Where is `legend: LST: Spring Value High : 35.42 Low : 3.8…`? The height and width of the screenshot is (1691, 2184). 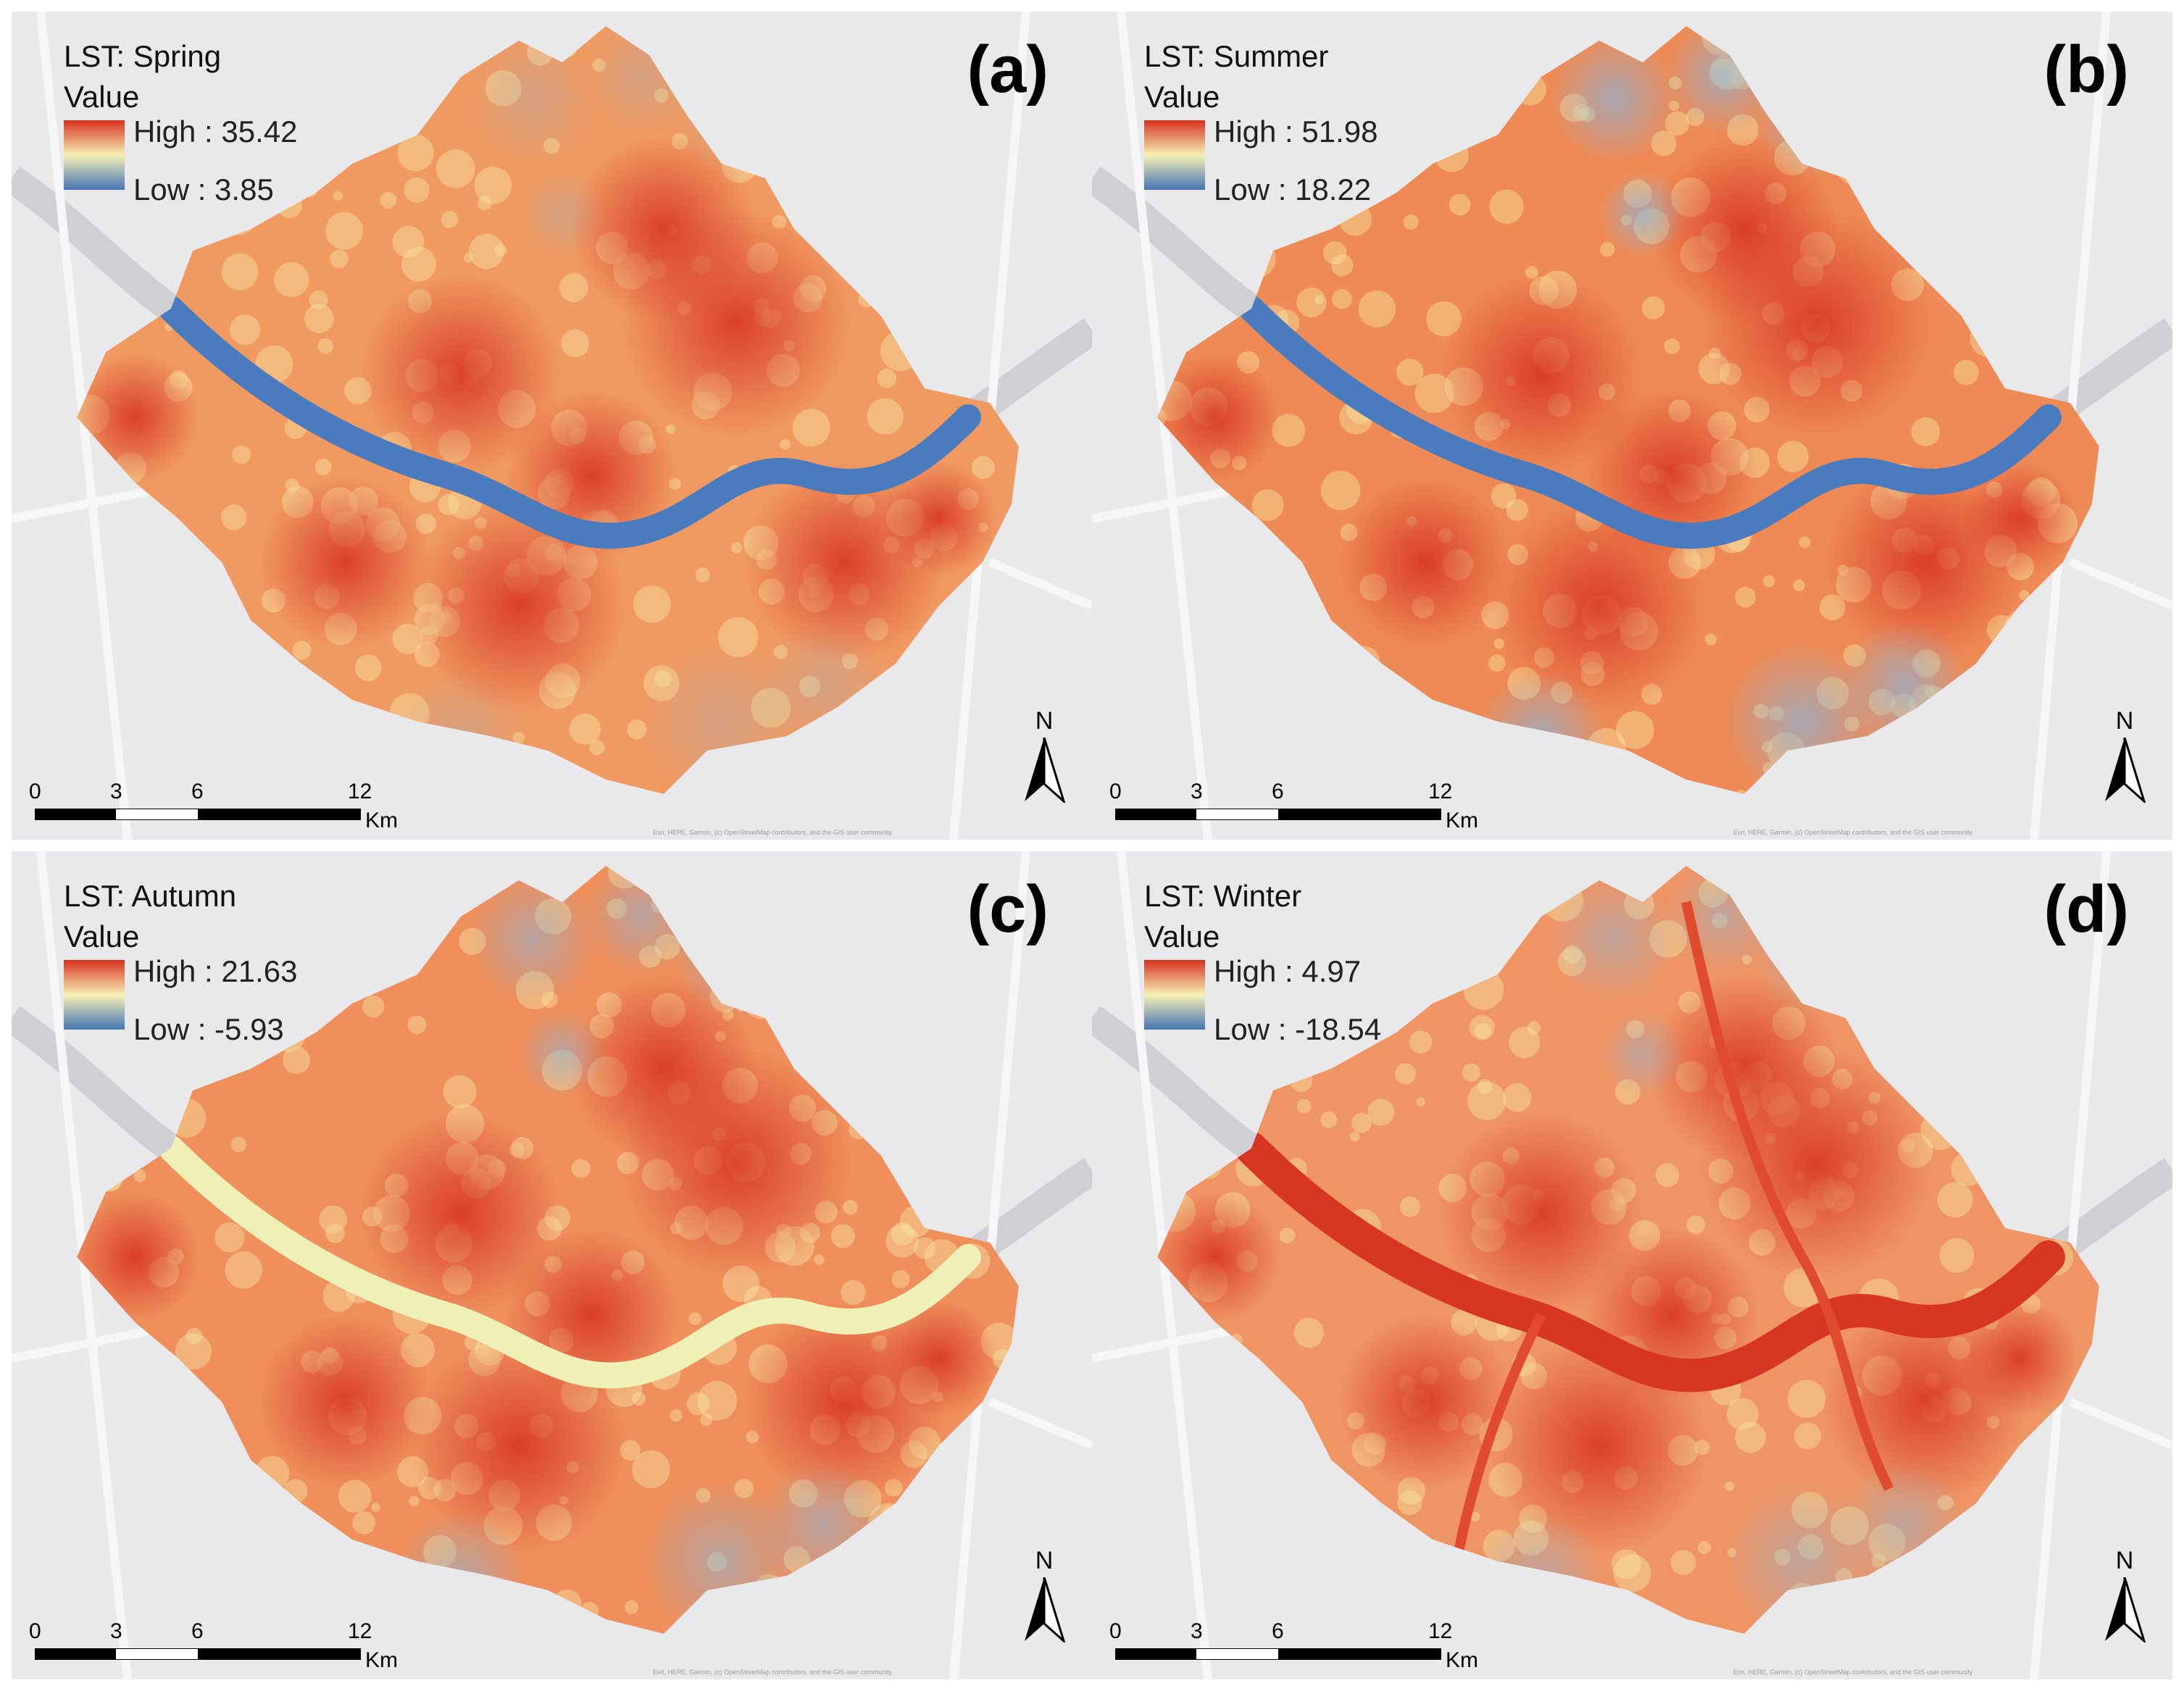 legend: LST: Spring Value High : 35.42 Low : 3.8… is located at coordinates (230, 123).